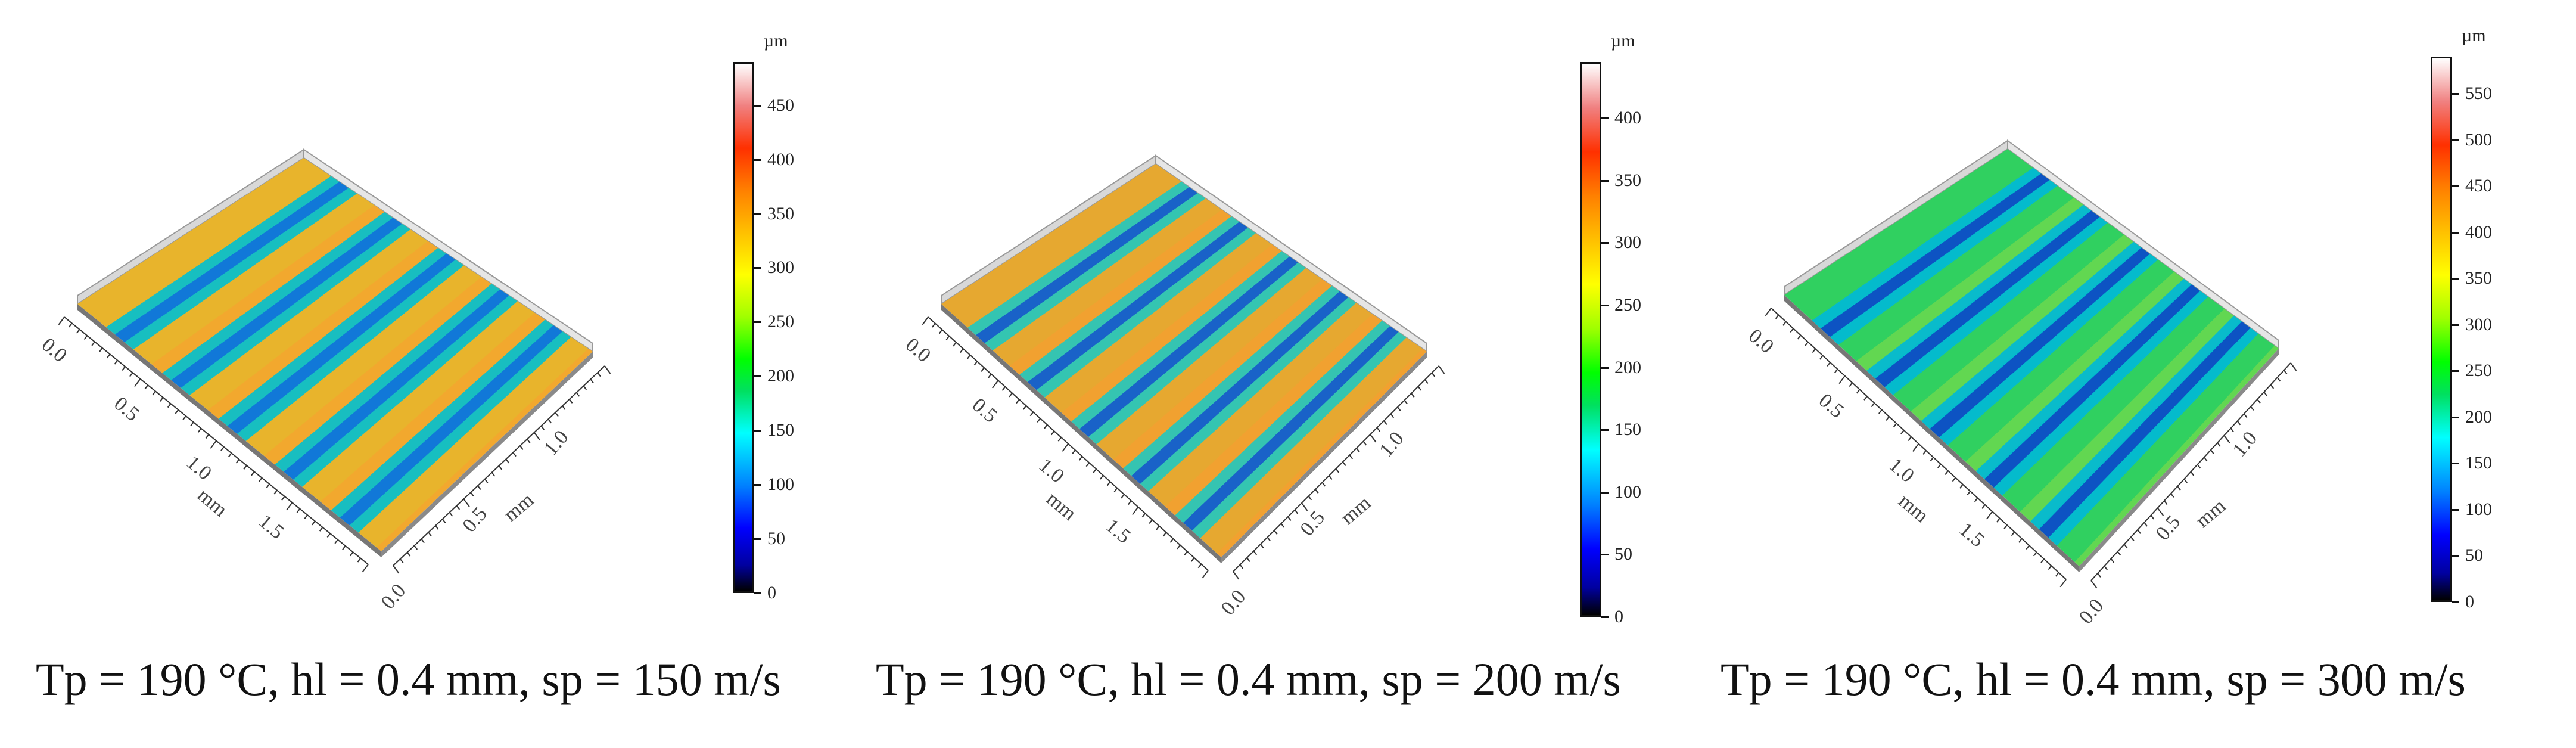  I want to click on colorbar-tick-label: 200, so click(2478, 416).